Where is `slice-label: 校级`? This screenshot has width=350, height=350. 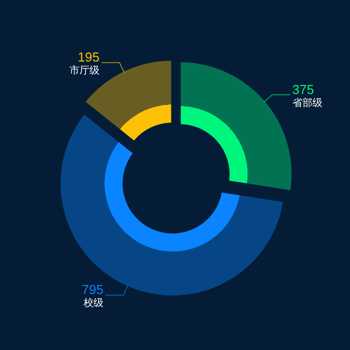 slice-label: 校级 is located at coordinates (93, 303).